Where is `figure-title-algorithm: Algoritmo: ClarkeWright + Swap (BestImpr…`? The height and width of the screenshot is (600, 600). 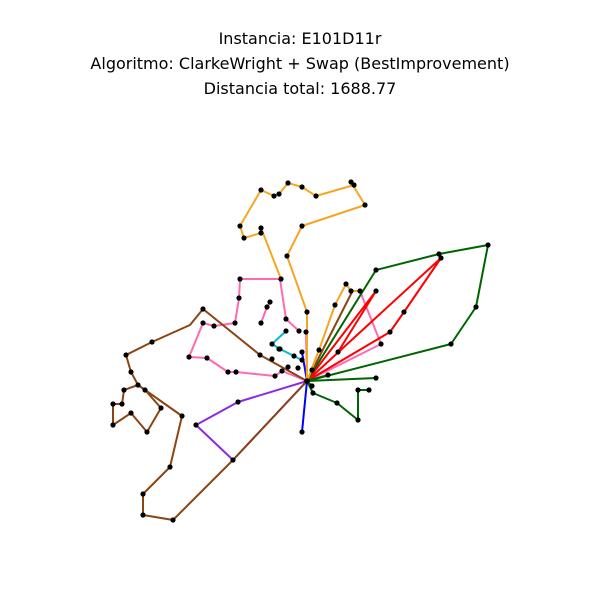 figure-title-algorithm: Algoritmo: ClarkeWright + Swap (BestImpr… is located at coordinates (300, 63).